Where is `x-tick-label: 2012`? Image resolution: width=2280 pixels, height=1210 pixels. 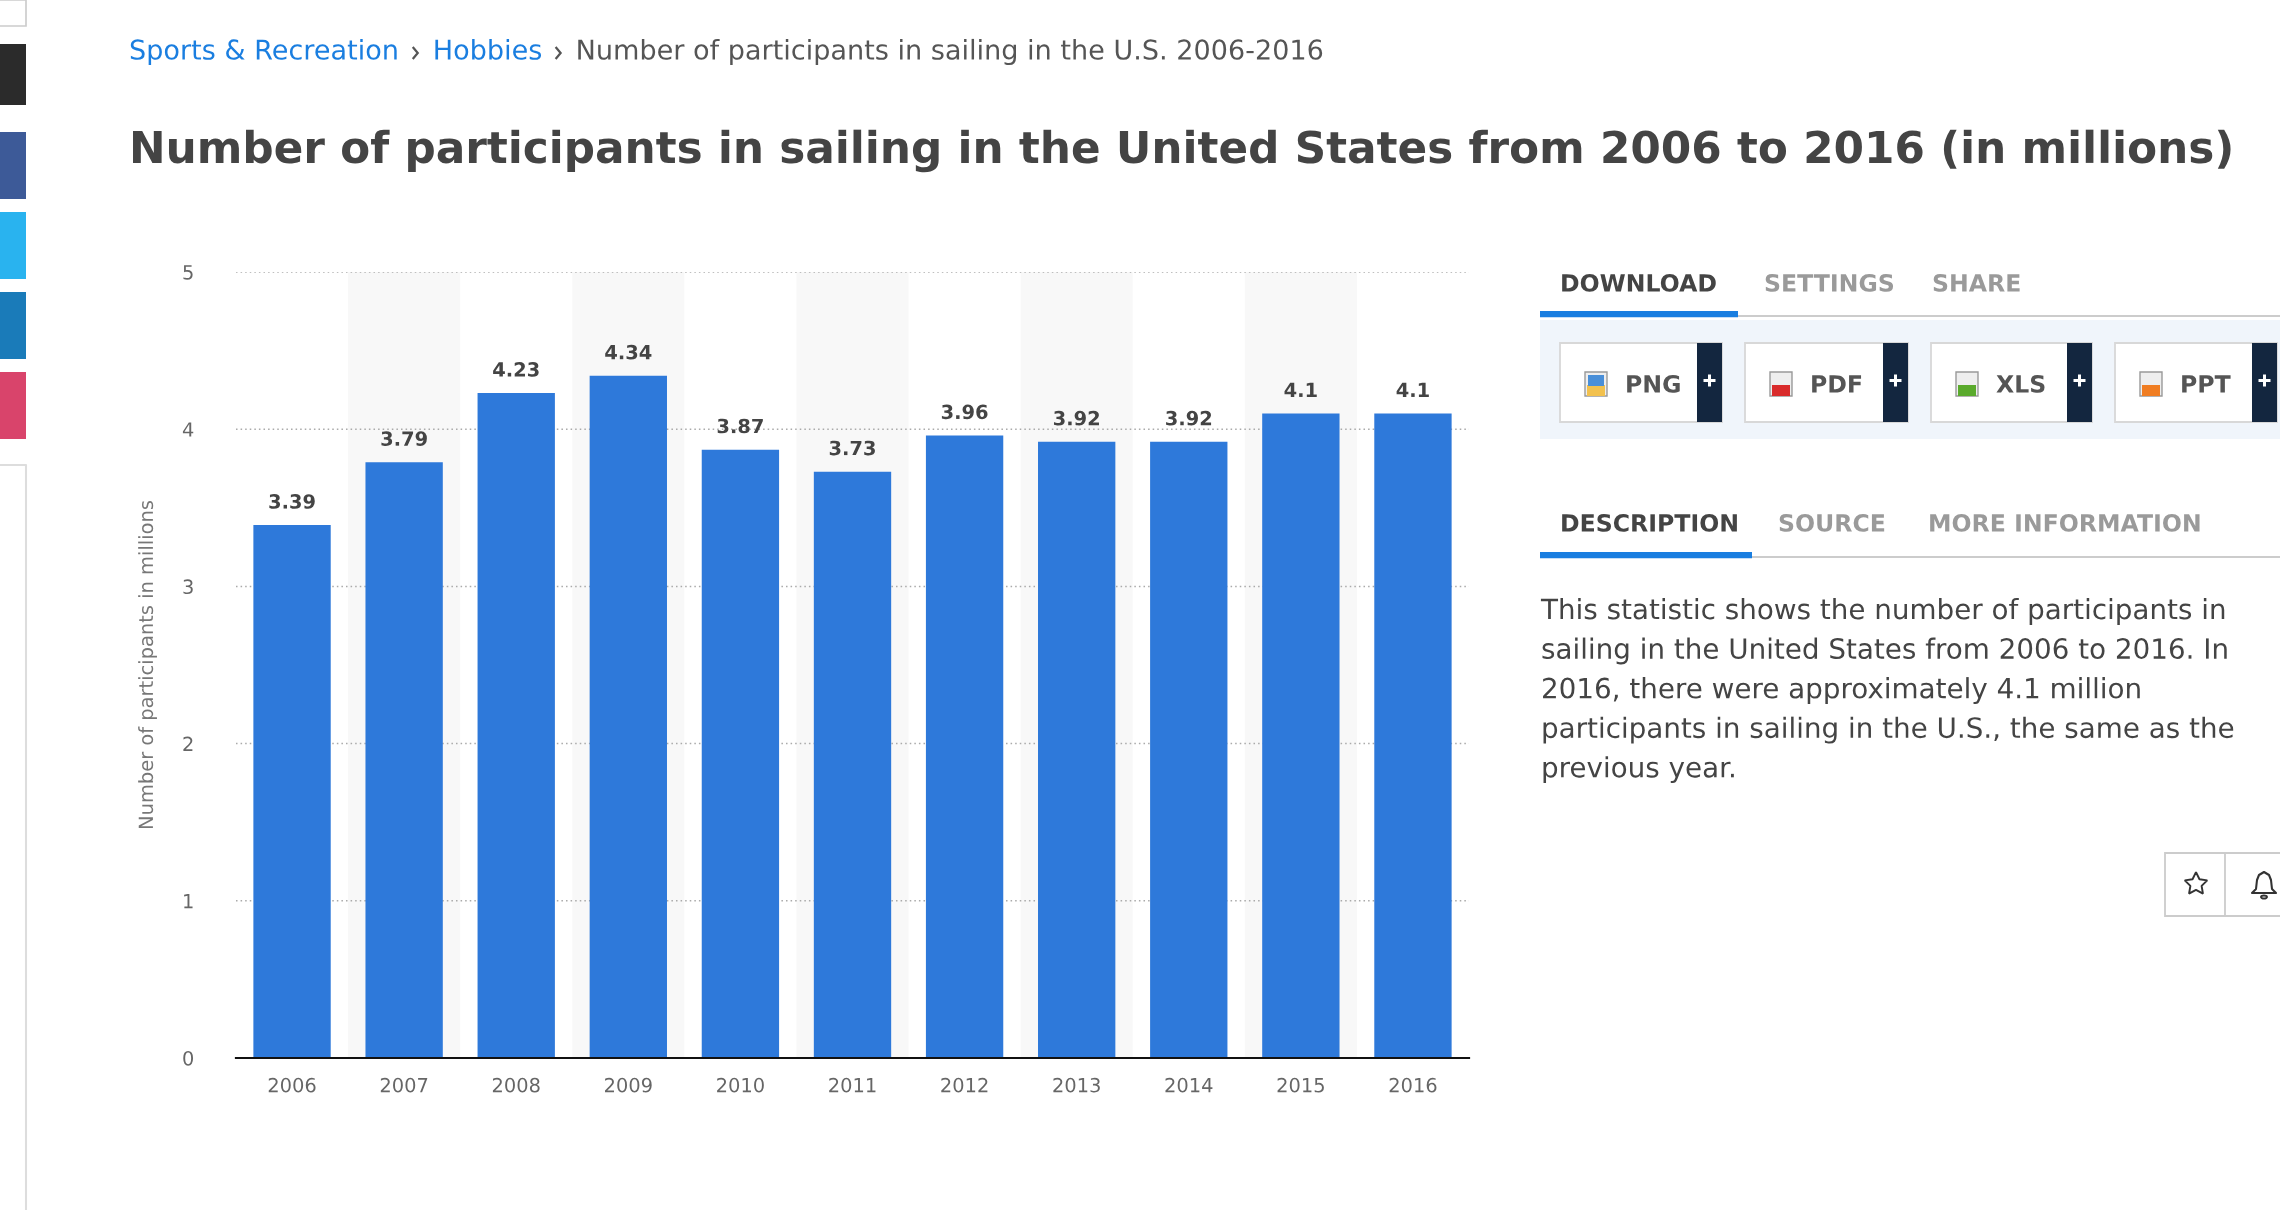
x-tick-label: 2012 is located at coordinates (964, 1085).